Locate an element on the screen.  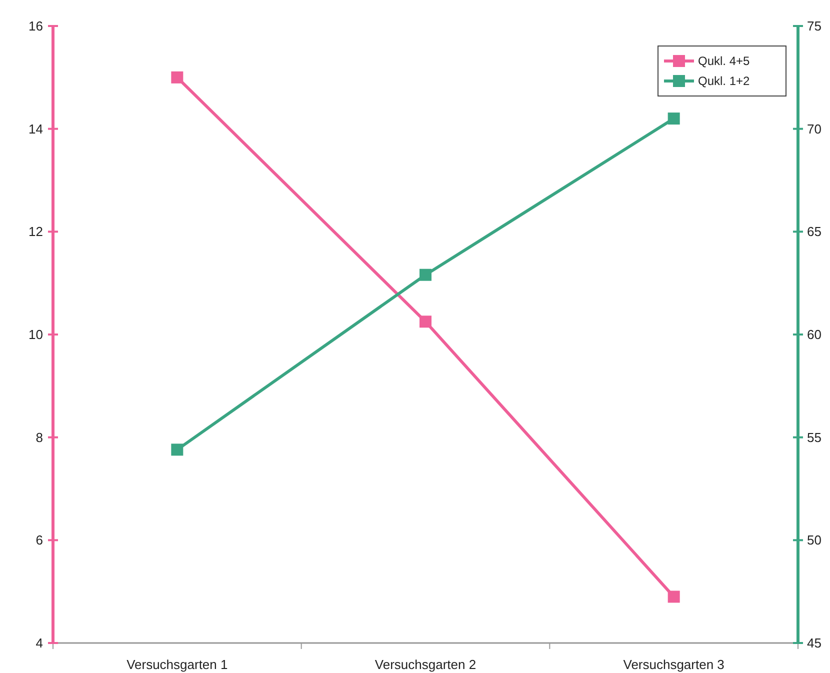
y-tick-label: 10 is located at coordinates (35, 334).